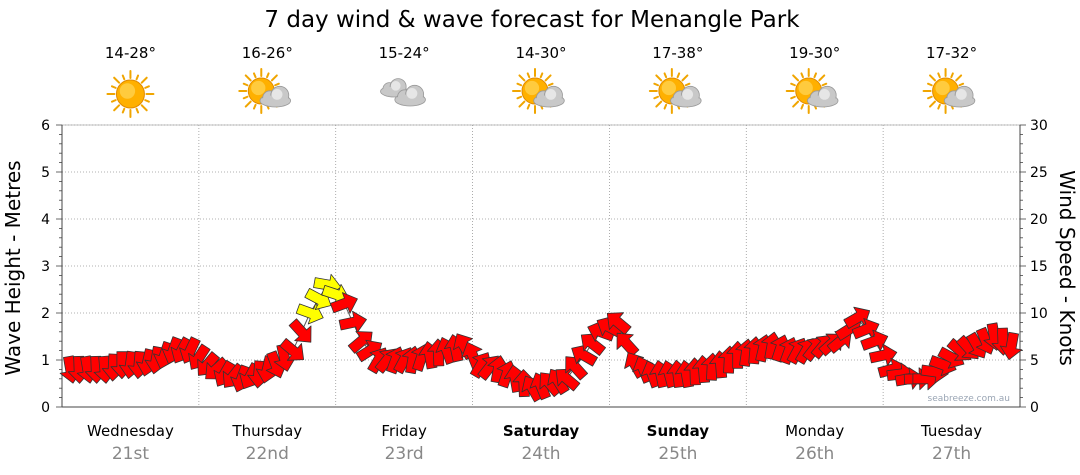 This screenshot has height=475, width=1080. What do you see at coordinates (540, 454) in the screenshot?
I see `day-date-label: 24th` at bounding box center [540, 454].